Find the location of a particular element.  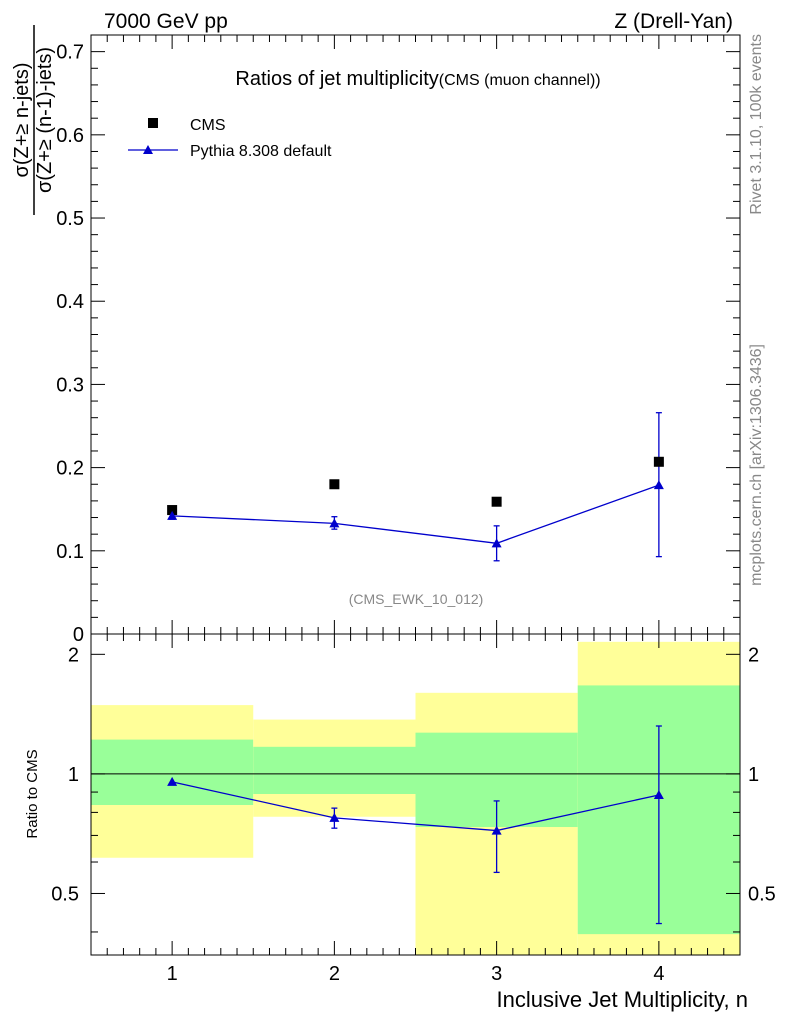

x-tick-label: 2 is located at coordinates (334, 974).